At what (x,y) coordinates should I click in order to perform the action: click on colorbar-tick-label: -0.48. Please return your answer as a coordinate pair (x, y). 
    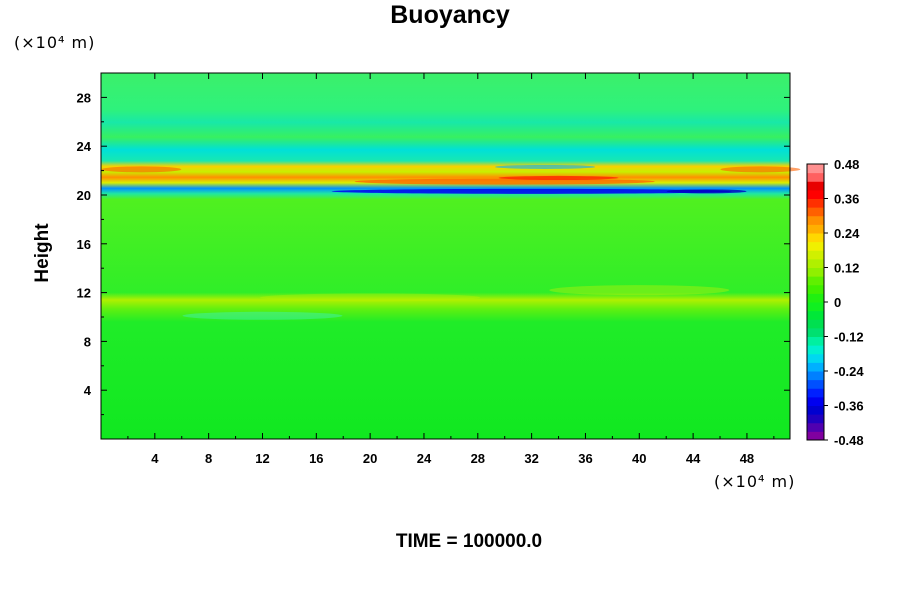
    Looking at the image, I should click on (849, 440).